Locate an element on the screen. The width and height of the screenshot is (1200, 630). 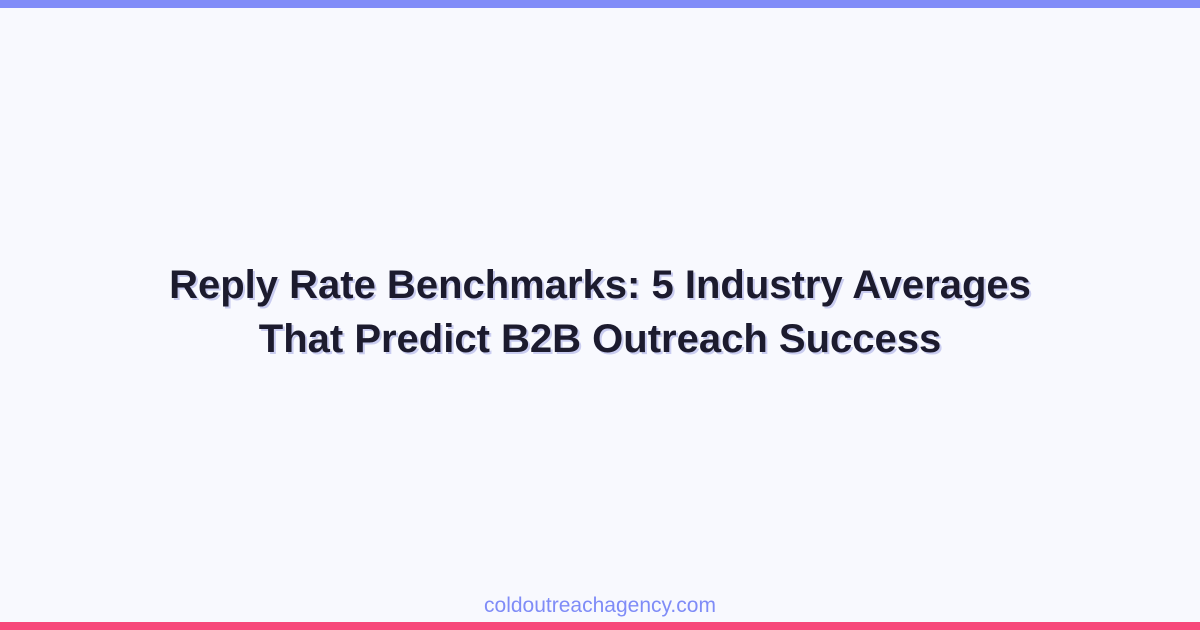
top-accent-bar is located at coordinates (600, 4).